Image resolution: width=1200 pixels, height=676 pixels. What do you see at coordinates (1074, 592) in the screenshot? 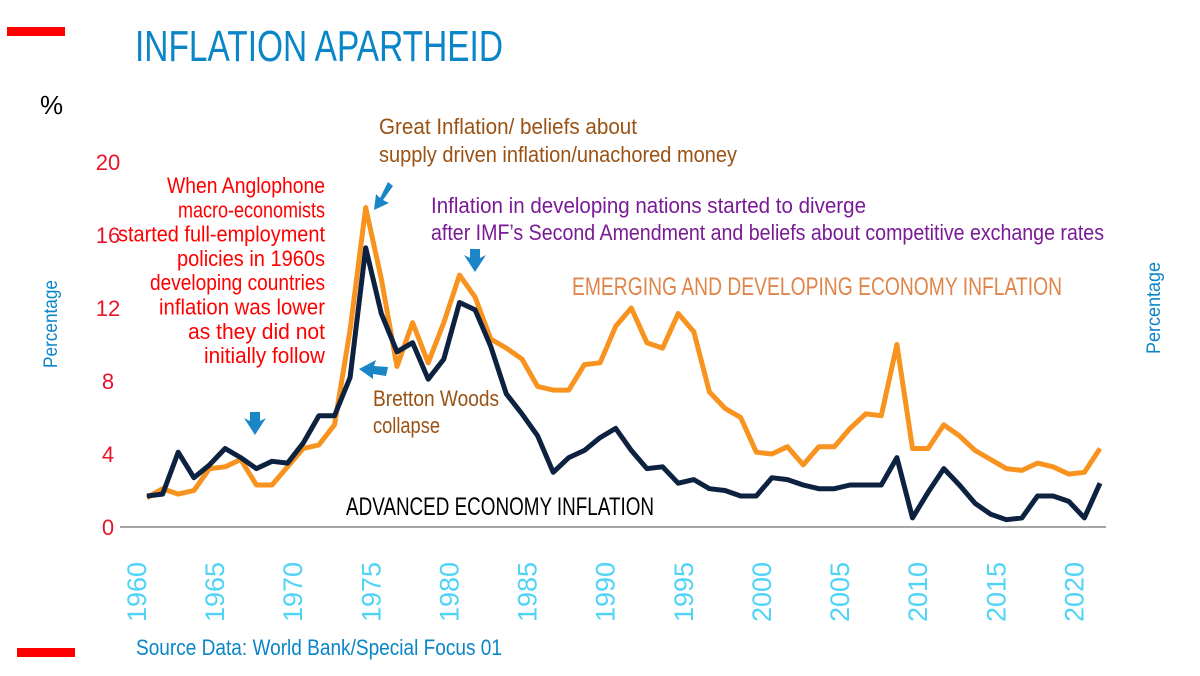
I see `x-tick-label: 2020` at bounding box center [1074, 592].